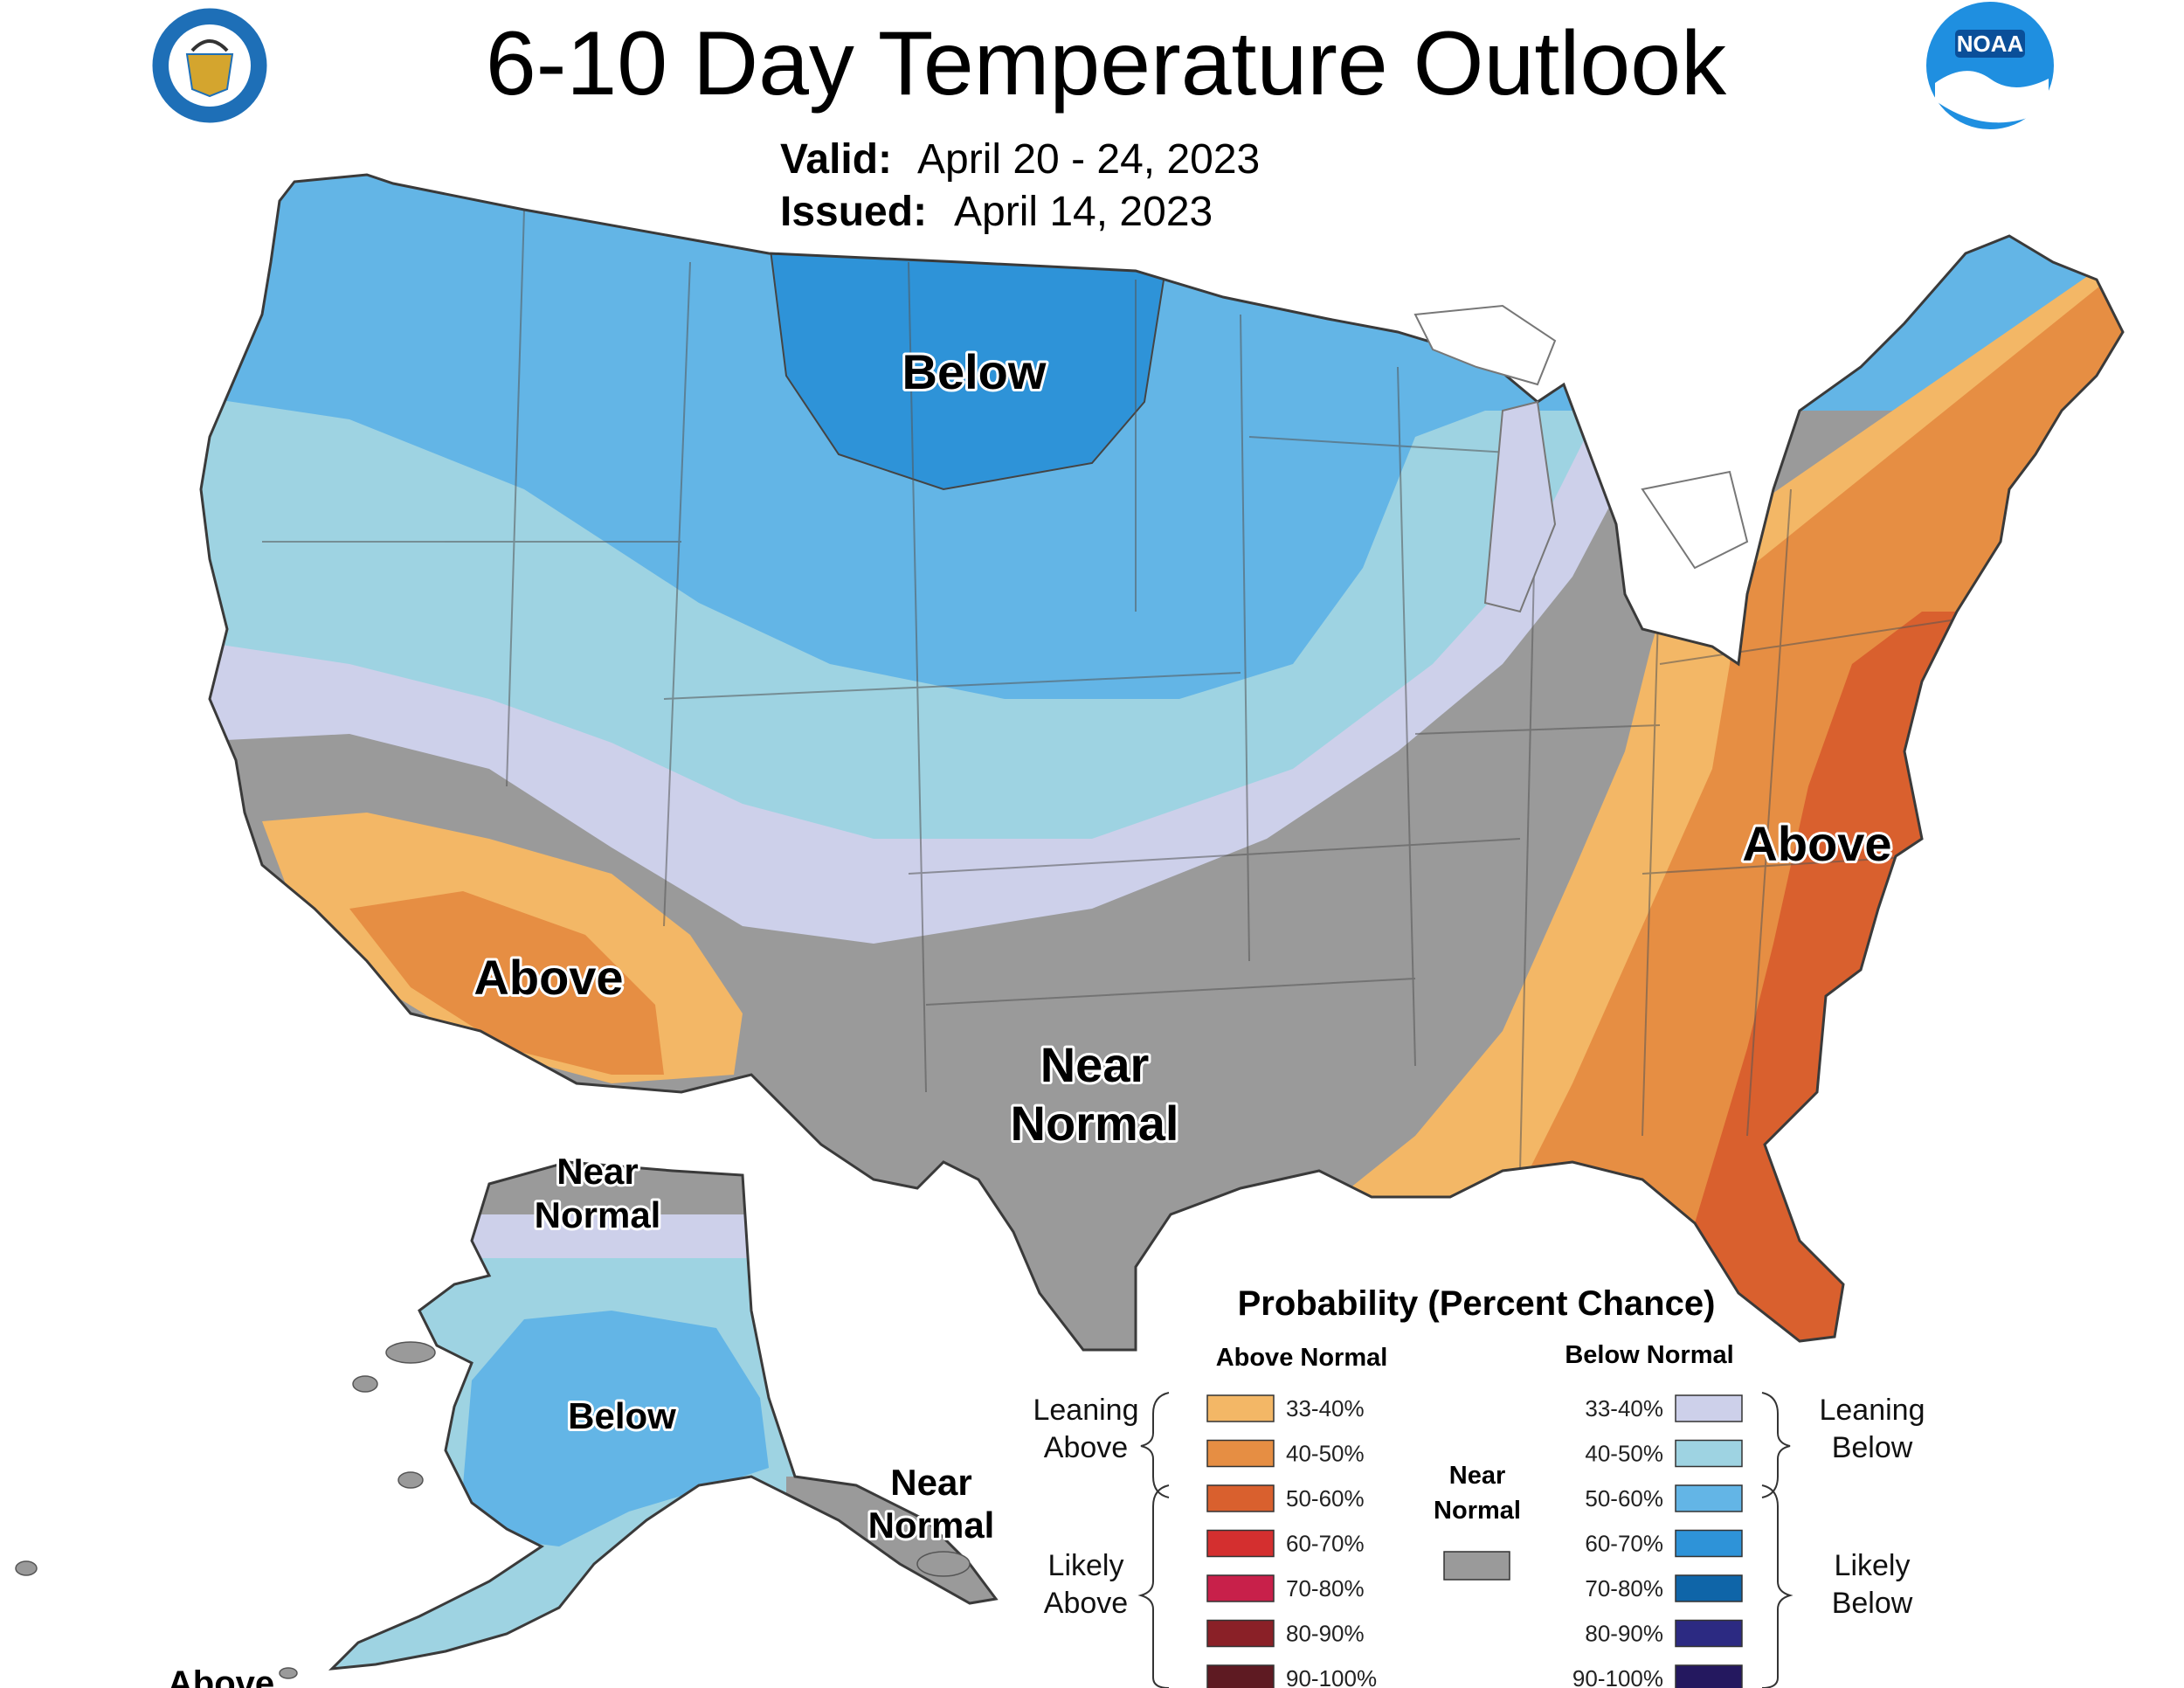 This screenshot has width=2184, height=1688. Describe the element at coordinates (1649, 1355) in the screenshot. I see `legend-below-header: Below Normal` at that location.